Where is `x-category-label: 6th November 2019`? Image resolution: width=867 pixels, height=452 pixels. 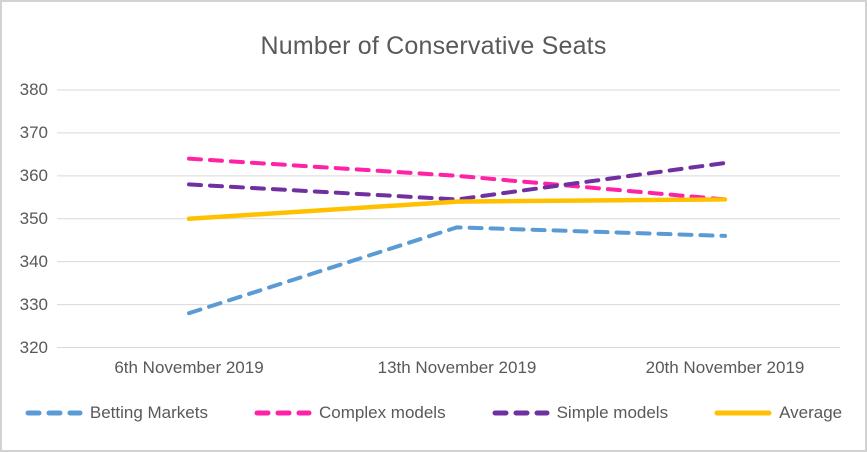
x-category-label: 6th November 2019 is located at coordinates (189, 367).